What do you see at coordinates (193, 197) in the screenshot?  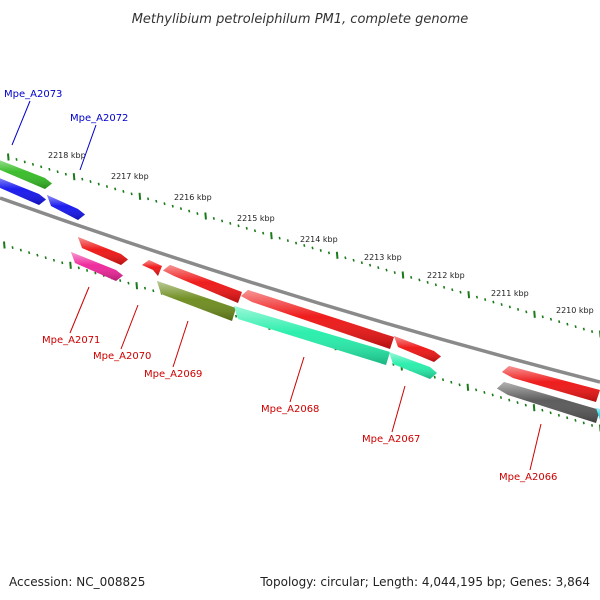 I see `scale-tick-label: 2216 kbp` at bounding box center [193, 197].